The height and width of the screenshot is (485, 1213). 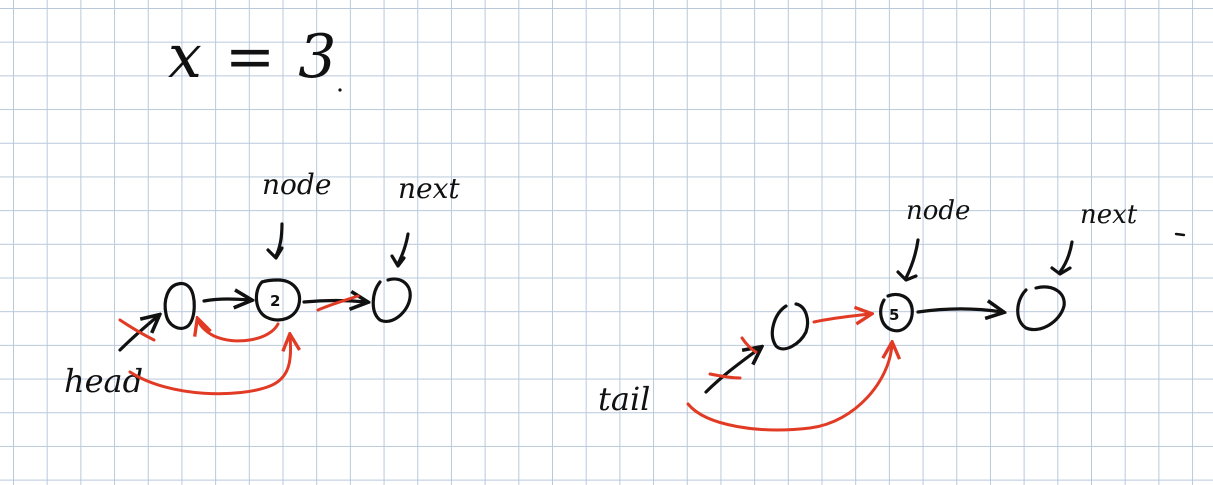 I want to click on head-label: head, so click(x=104, y=381).